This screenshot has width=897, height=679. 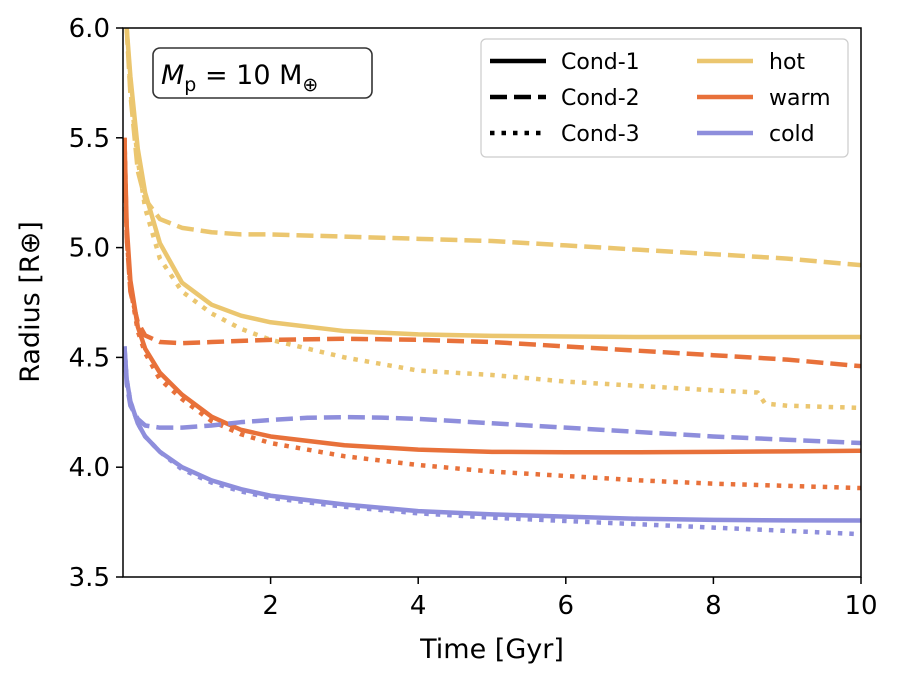 I want to click on legend-label-hot: hot, so click(x=787, y=62).